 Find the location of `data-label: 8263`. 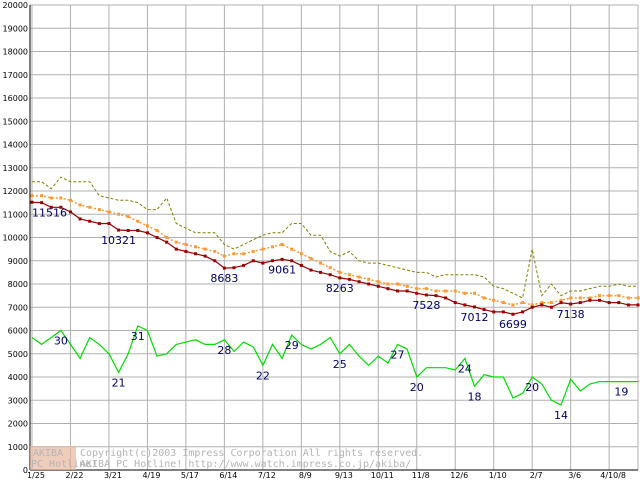

data-label: 8263 is located at coordinates (340, 288).